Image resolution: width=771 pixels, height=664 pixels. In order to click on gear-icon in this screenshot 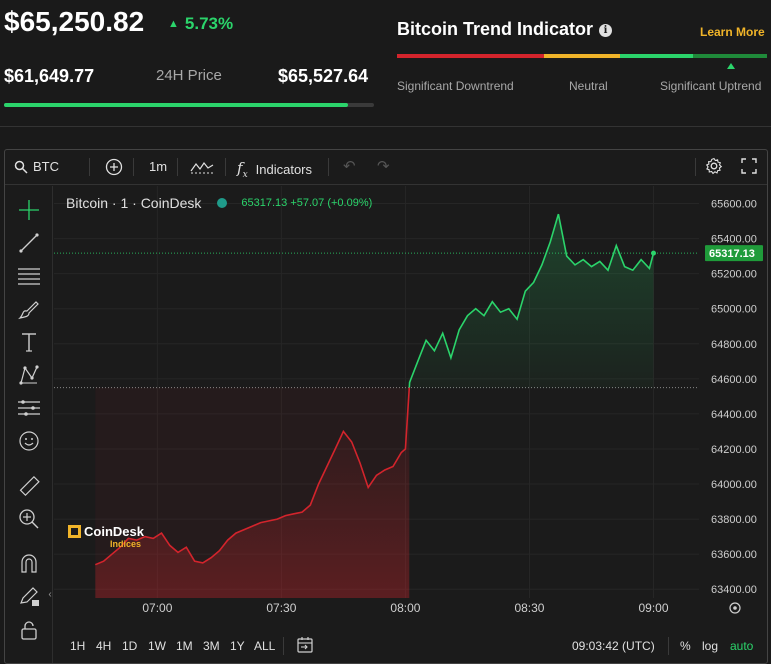, I will do `click(714, 166)`.